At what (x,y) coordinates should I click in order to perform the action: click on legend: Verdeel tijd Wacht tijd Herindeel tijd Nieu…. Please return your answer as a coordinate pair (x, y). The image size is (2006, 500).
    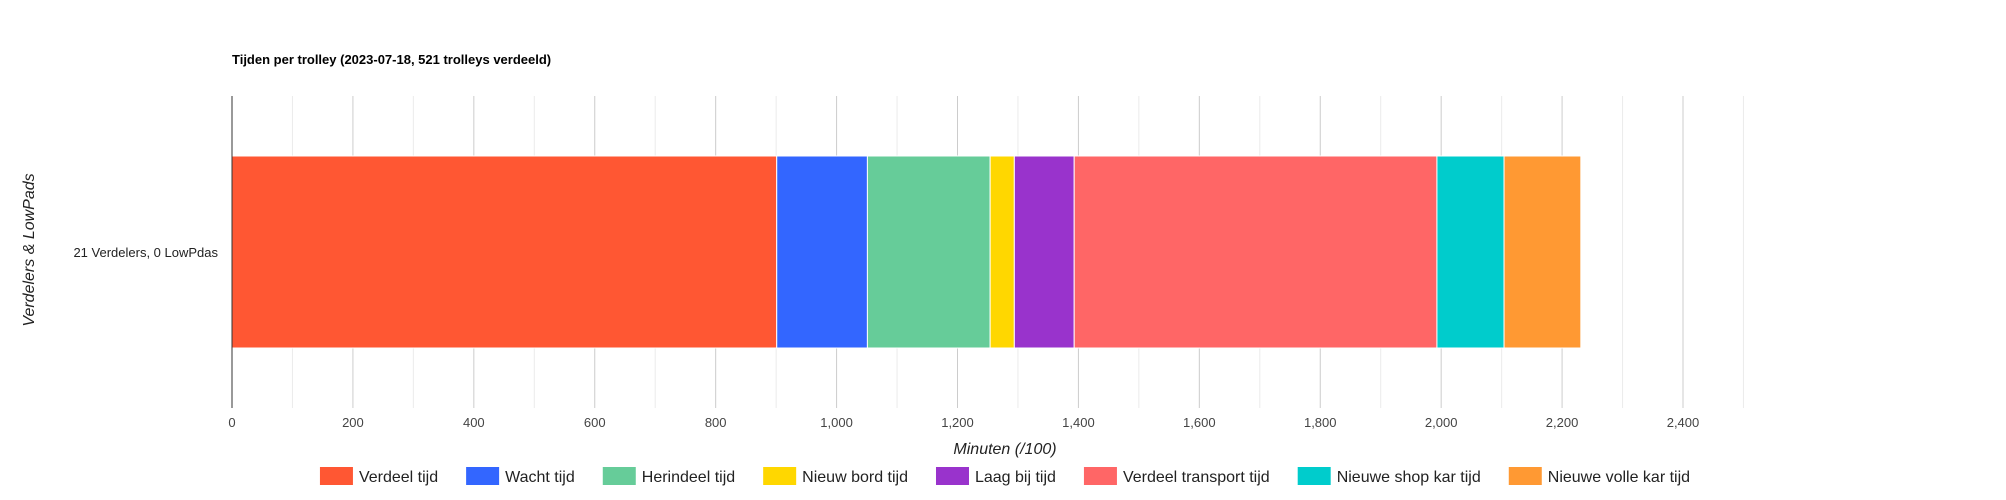
    Looking at the image, I should click on (1004, 476).